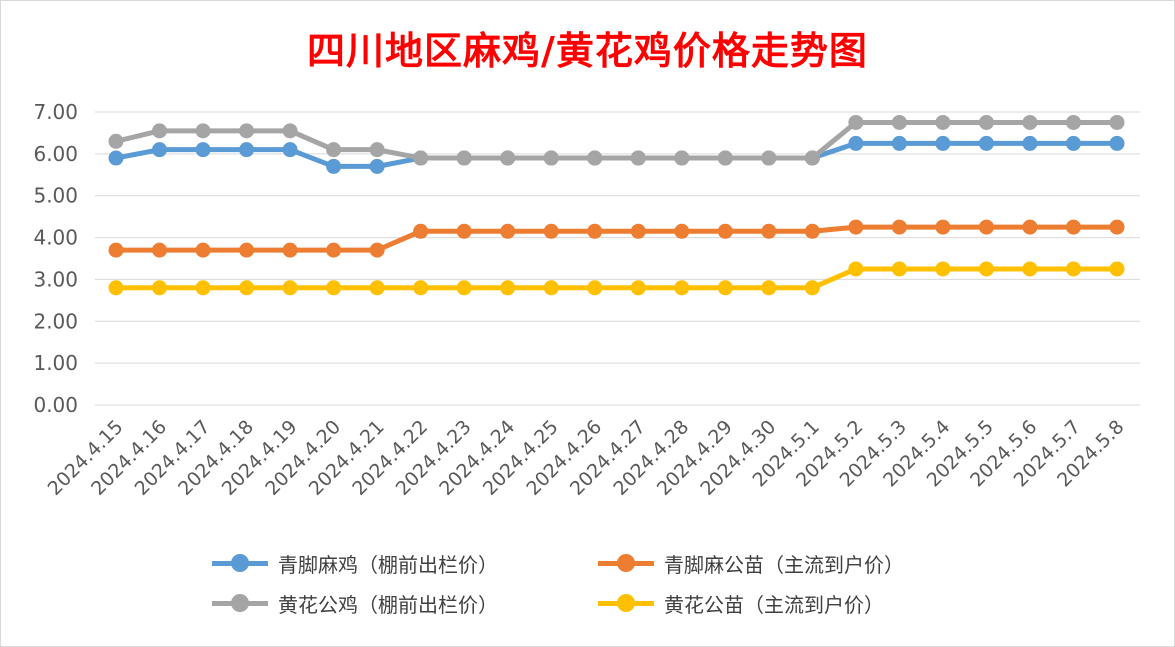  I want to click on y-tick-label: 4.00, so click(55, 238).